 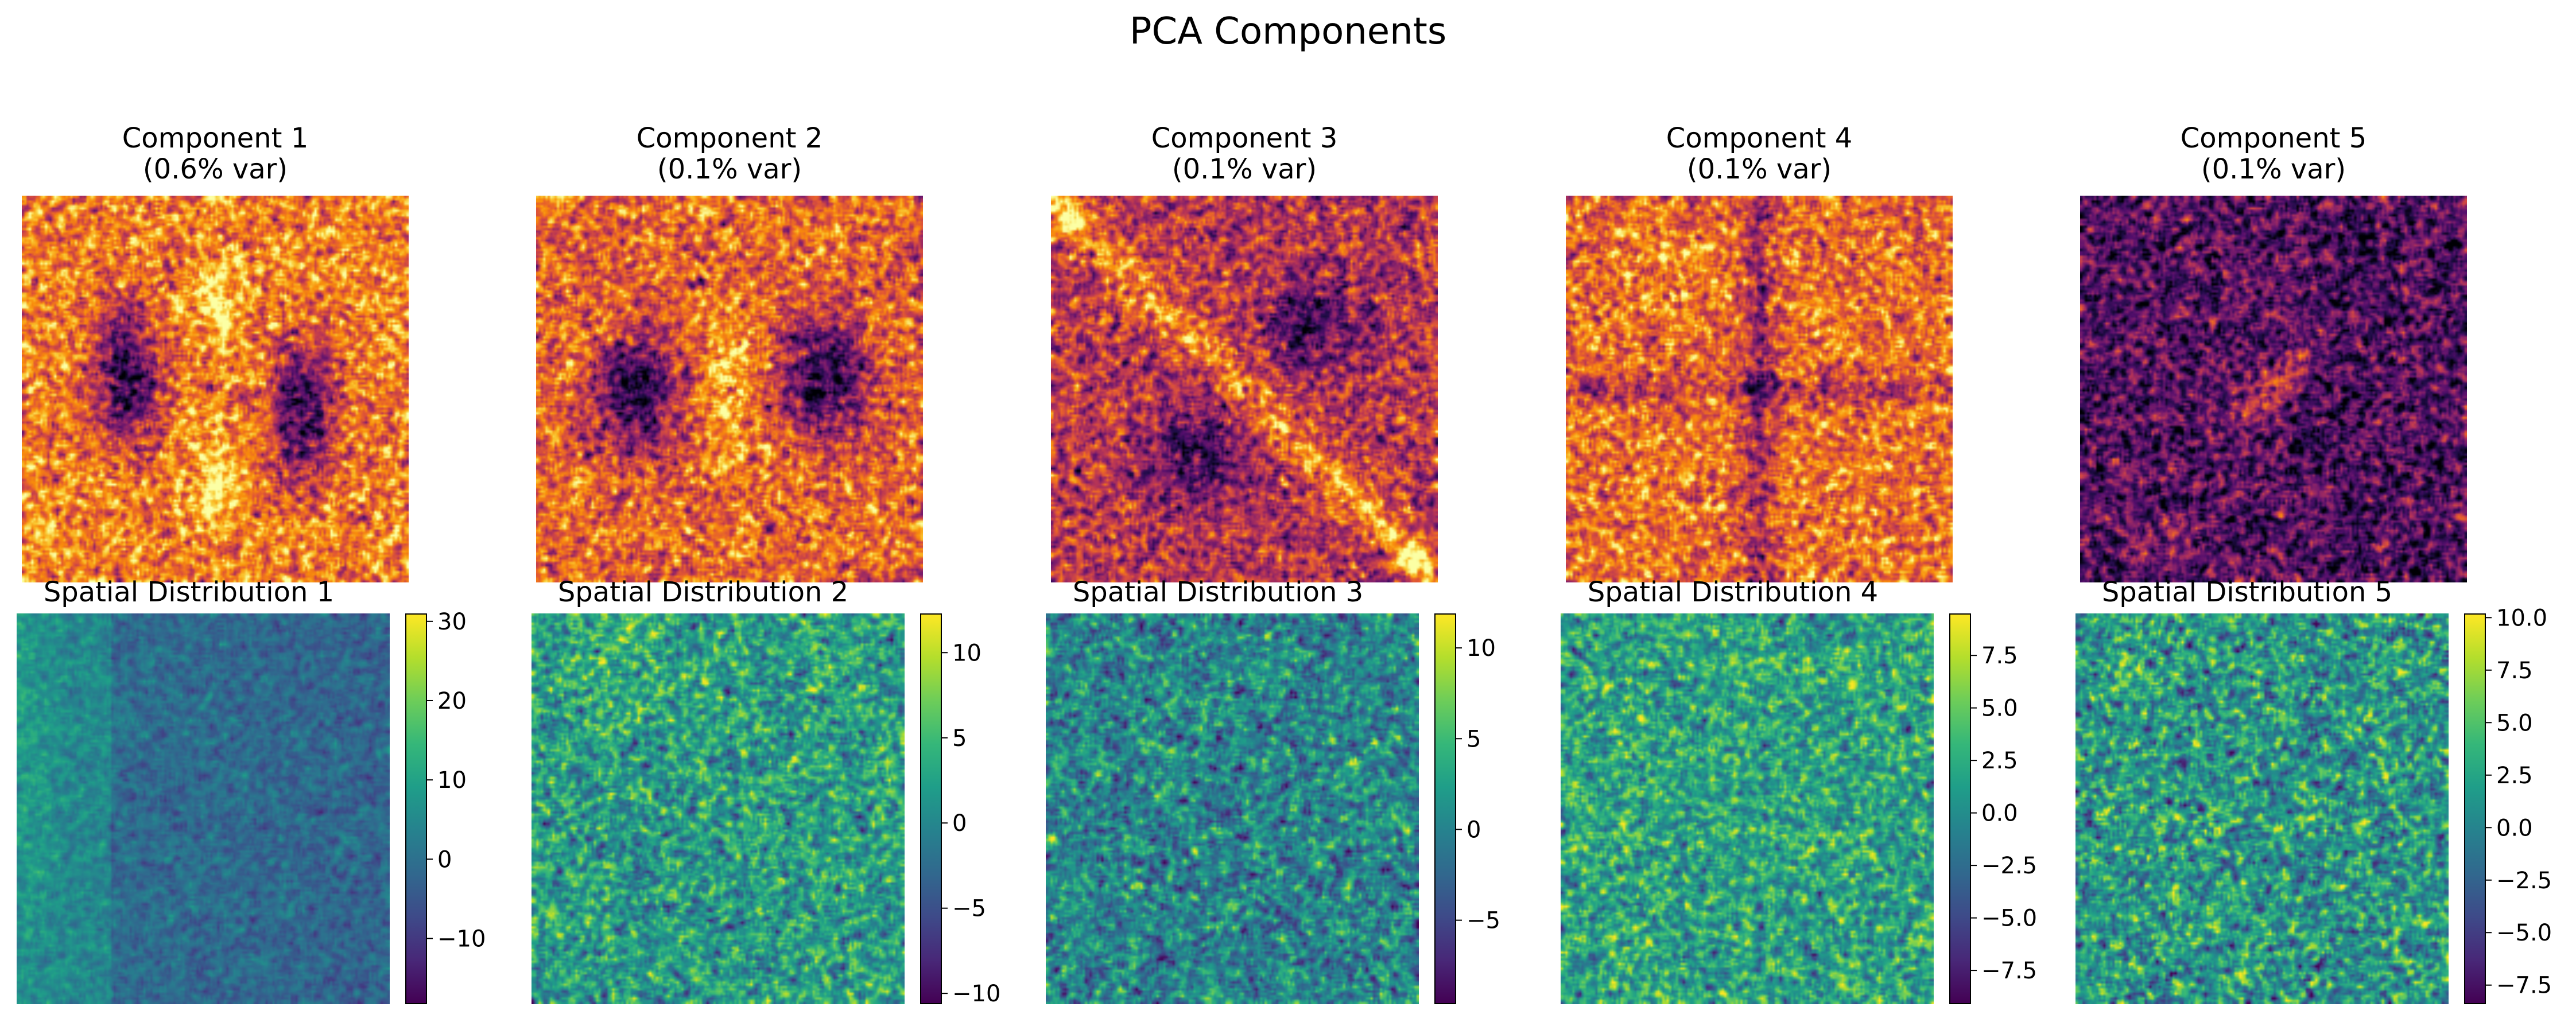 What do you see at coordinates (1759, 389) in the screenshot?
I see `component-4-heatmap` at bounding box center [1759, 389].